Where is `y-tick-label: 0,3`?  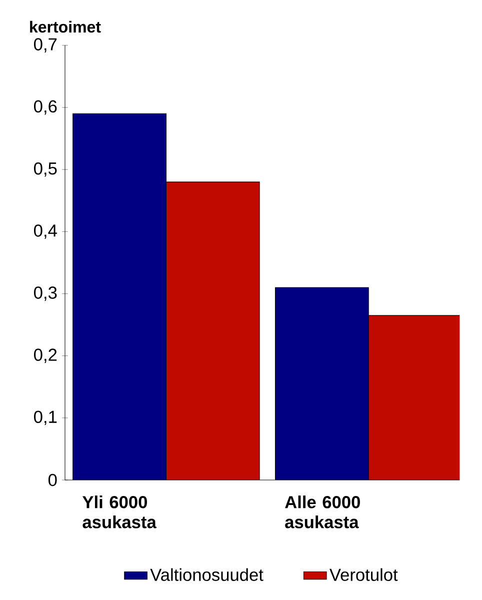
y-tick-label: 0,3 is located at coordinates (45, 293).